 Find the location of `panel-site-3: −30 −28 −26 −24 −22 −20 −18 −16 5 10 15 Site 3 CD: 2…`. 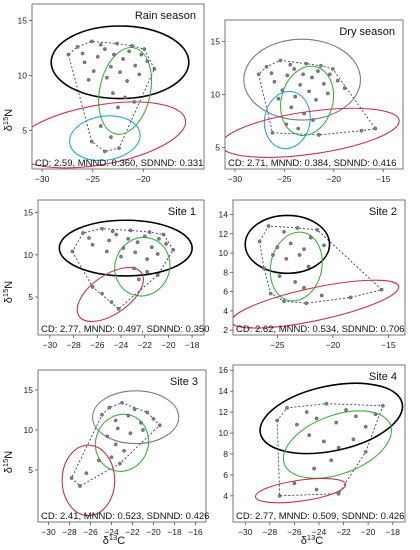

panel-site-3: −30 −28 −26 −24 −22 −20 −18 −16 5 10 15 Site 3 CD: 2… is located at coordinates (116, 453).